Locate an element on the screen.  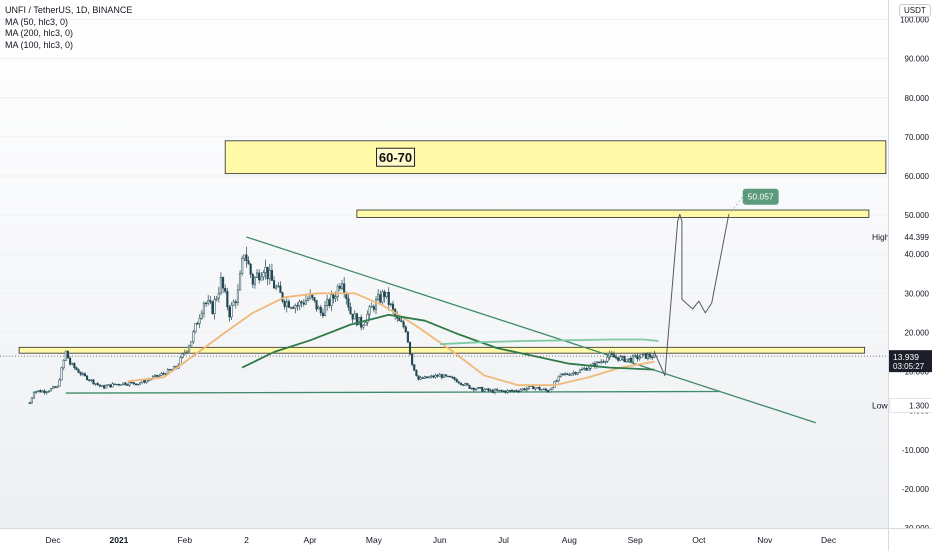
time-tick-label: 2021 is located at coordinates (119, 540).